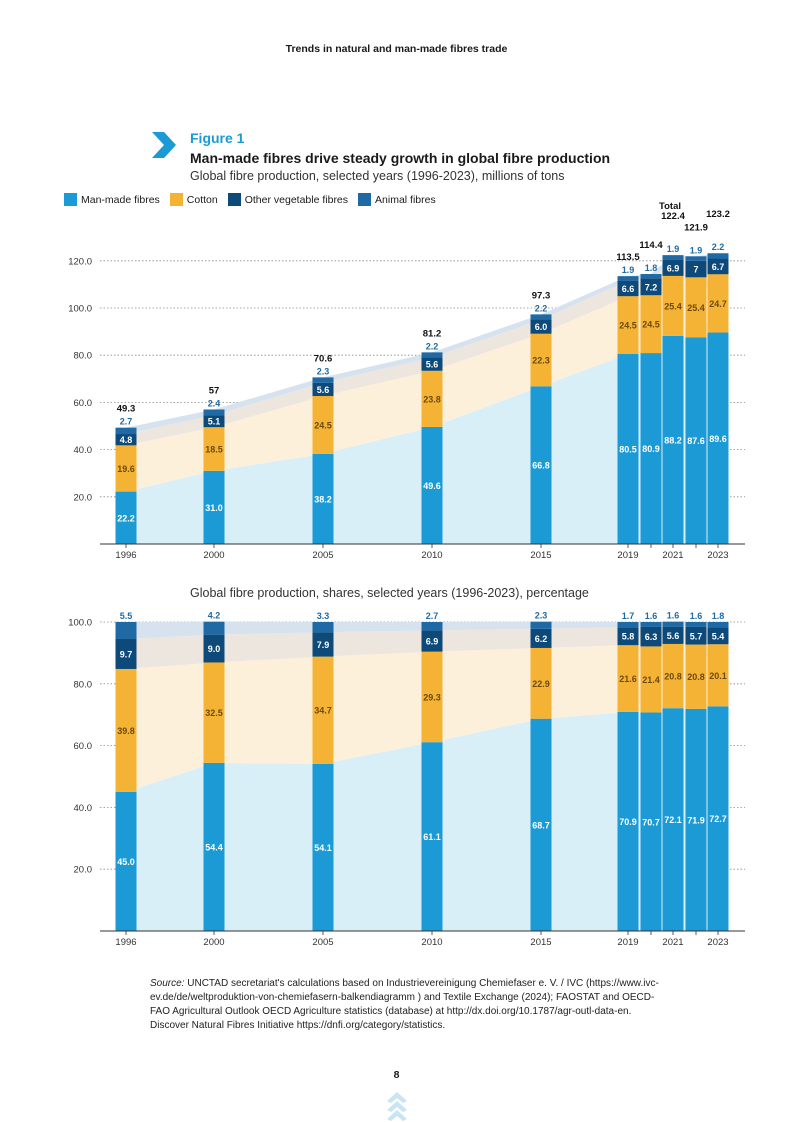  What do you see at coordinates (718, 214) in the screenshot?
I see `total-label: 123.2` at bounding box center [718, 214].